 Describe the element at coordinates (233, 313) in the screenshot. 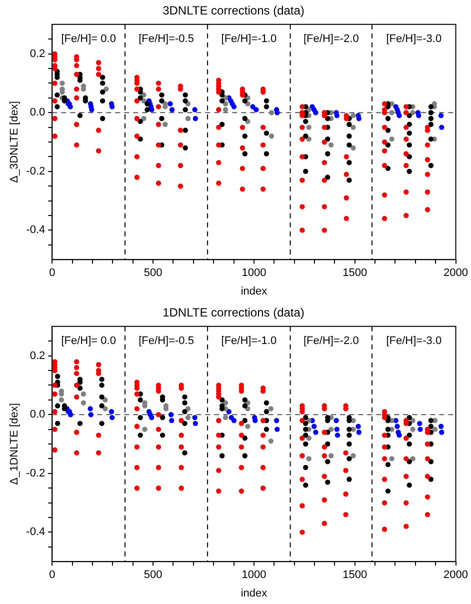

I see `chart-title: 1DNLTE corrections (data)` at that location.